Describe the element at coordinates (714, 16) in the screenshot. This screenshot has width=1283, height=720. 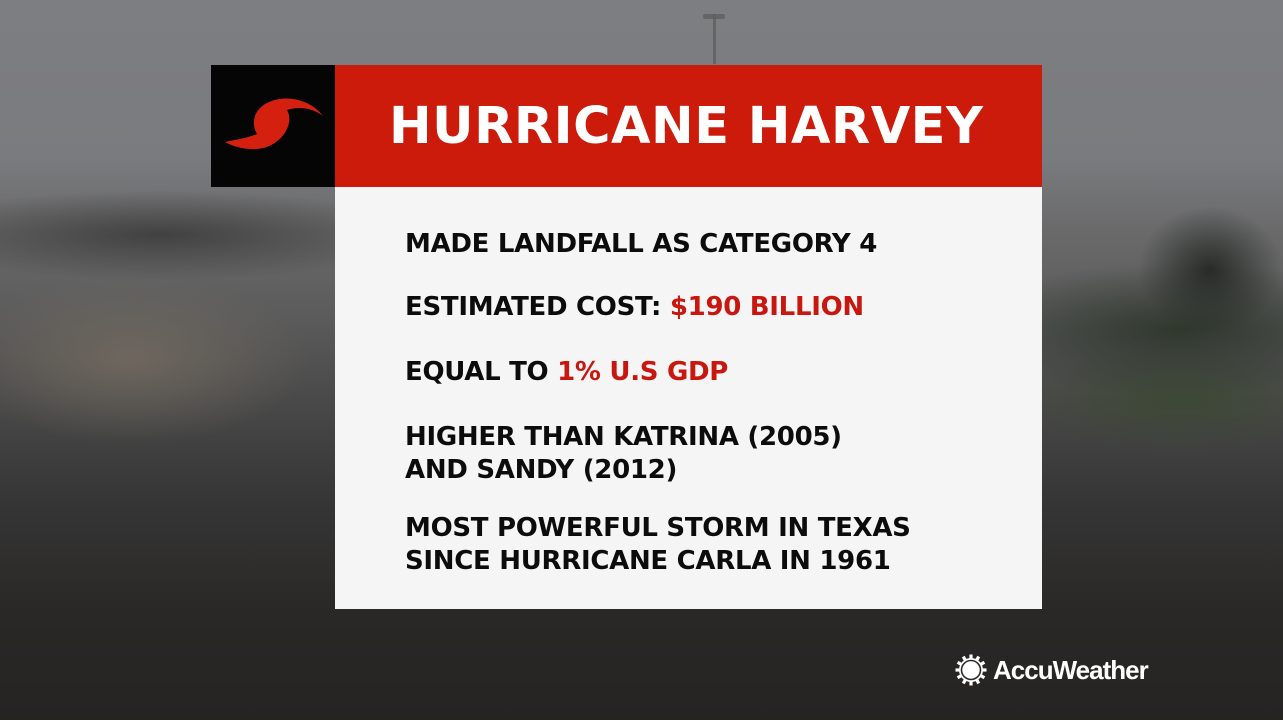
I see `light-pole-lamp` at that location.